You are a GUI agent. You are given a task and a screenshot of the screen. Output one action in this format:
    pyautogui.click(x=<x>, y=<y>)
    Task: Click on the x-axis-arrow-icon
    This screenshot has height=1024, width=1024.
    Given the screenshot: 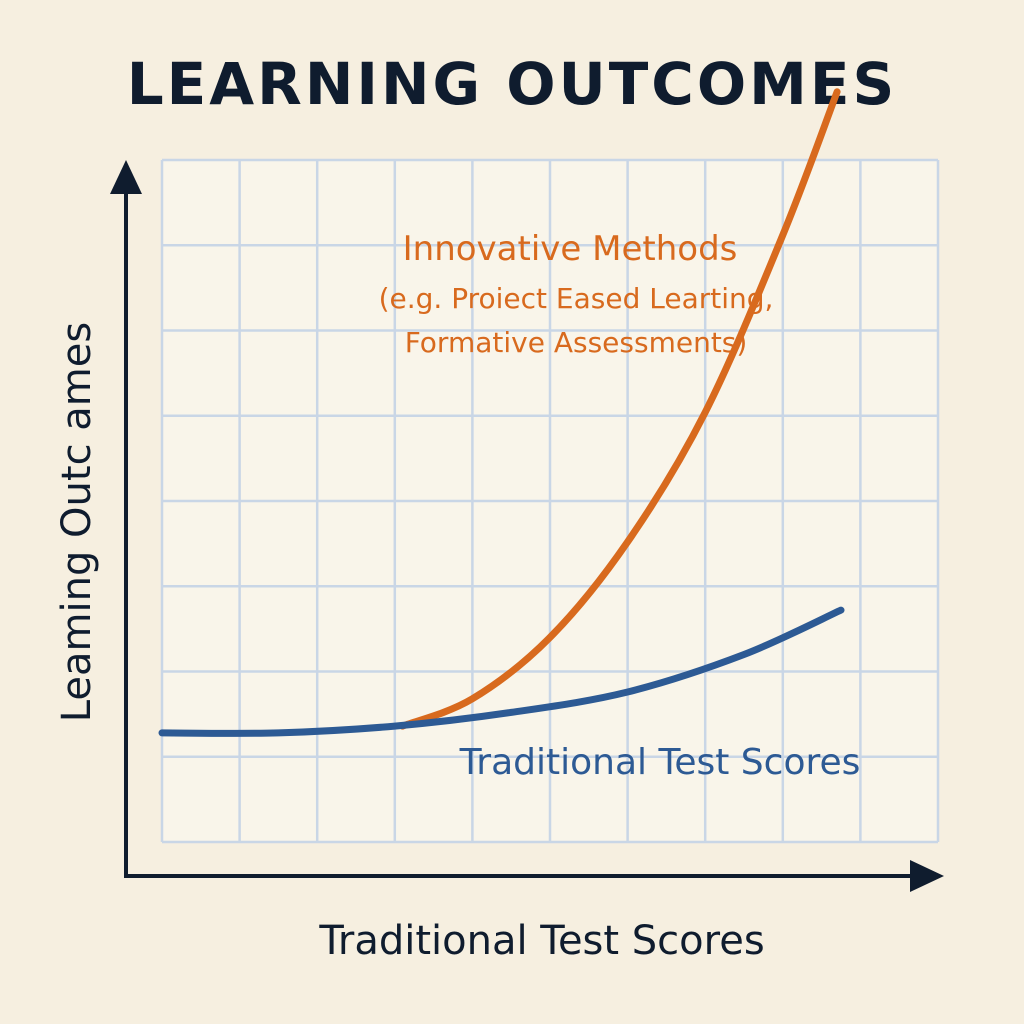 What is the action you would take?
    pyautogui.click(x=927, y=876)
    